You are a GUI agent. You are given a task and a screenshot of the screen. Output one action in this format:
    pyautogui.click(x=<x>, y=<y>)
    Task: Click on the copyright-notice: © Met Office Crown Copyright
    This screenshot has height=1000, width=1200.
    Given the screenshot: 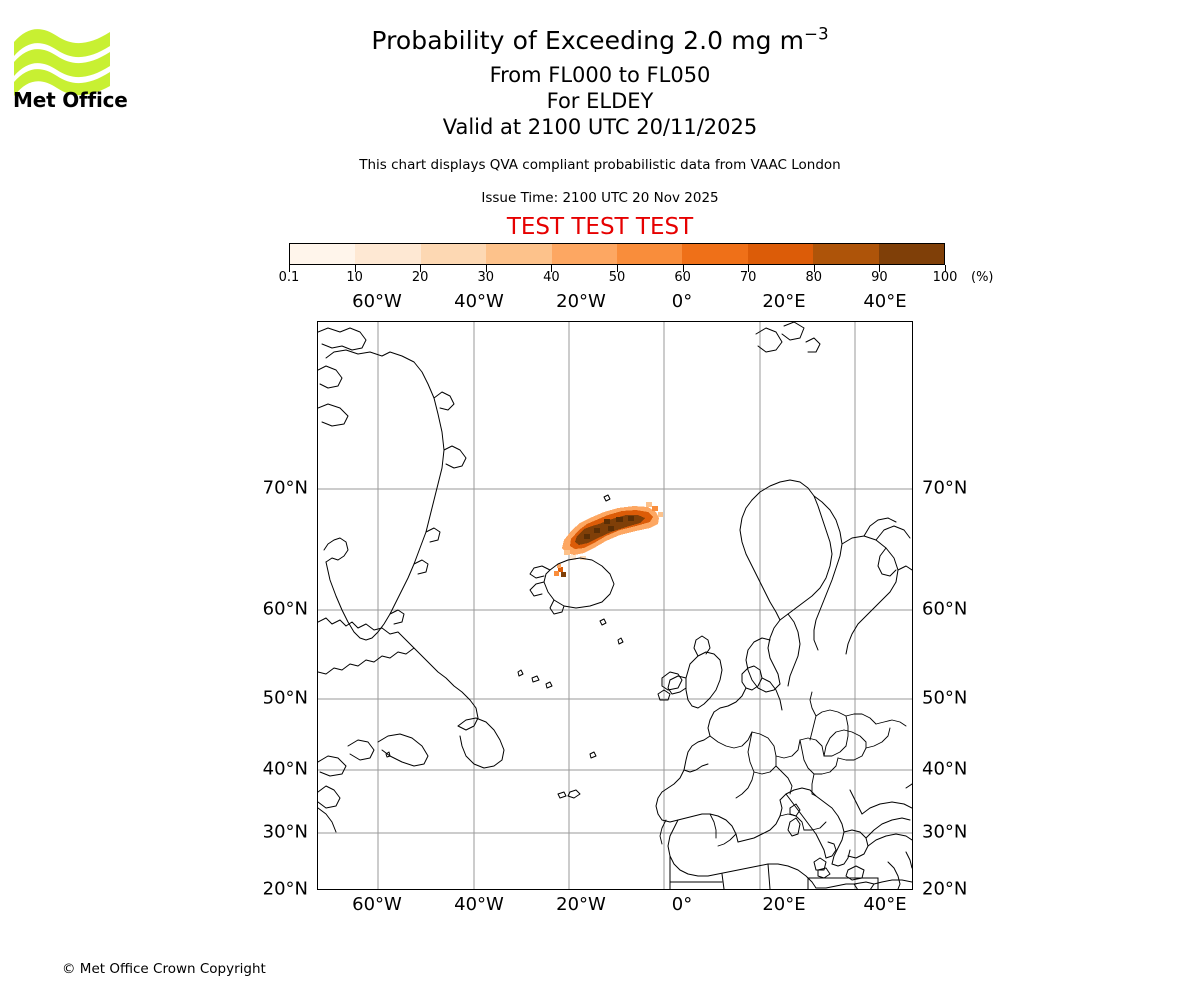 What is the action you would take?
    pyautogui.click(x=164, y=969)
    